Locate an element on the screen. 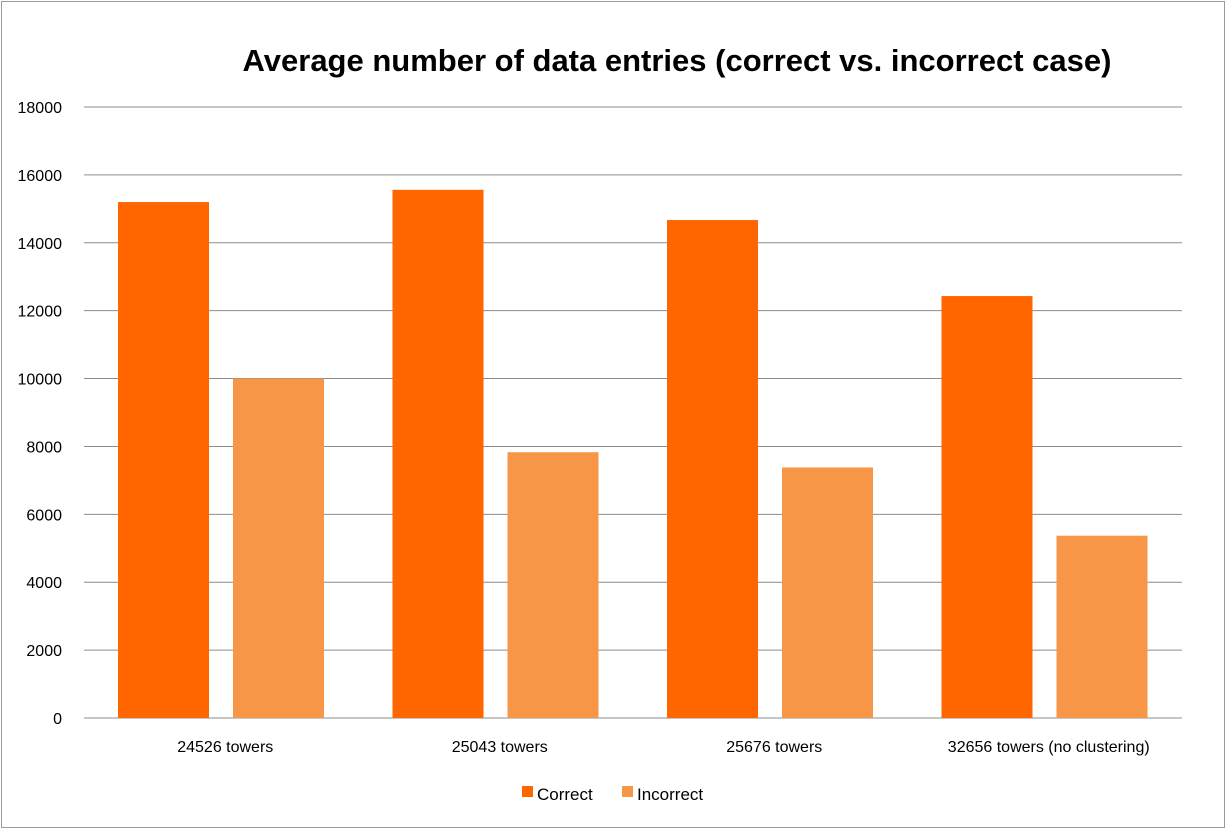  legend: Correct Incorrect is located at coordinates (612, 794).